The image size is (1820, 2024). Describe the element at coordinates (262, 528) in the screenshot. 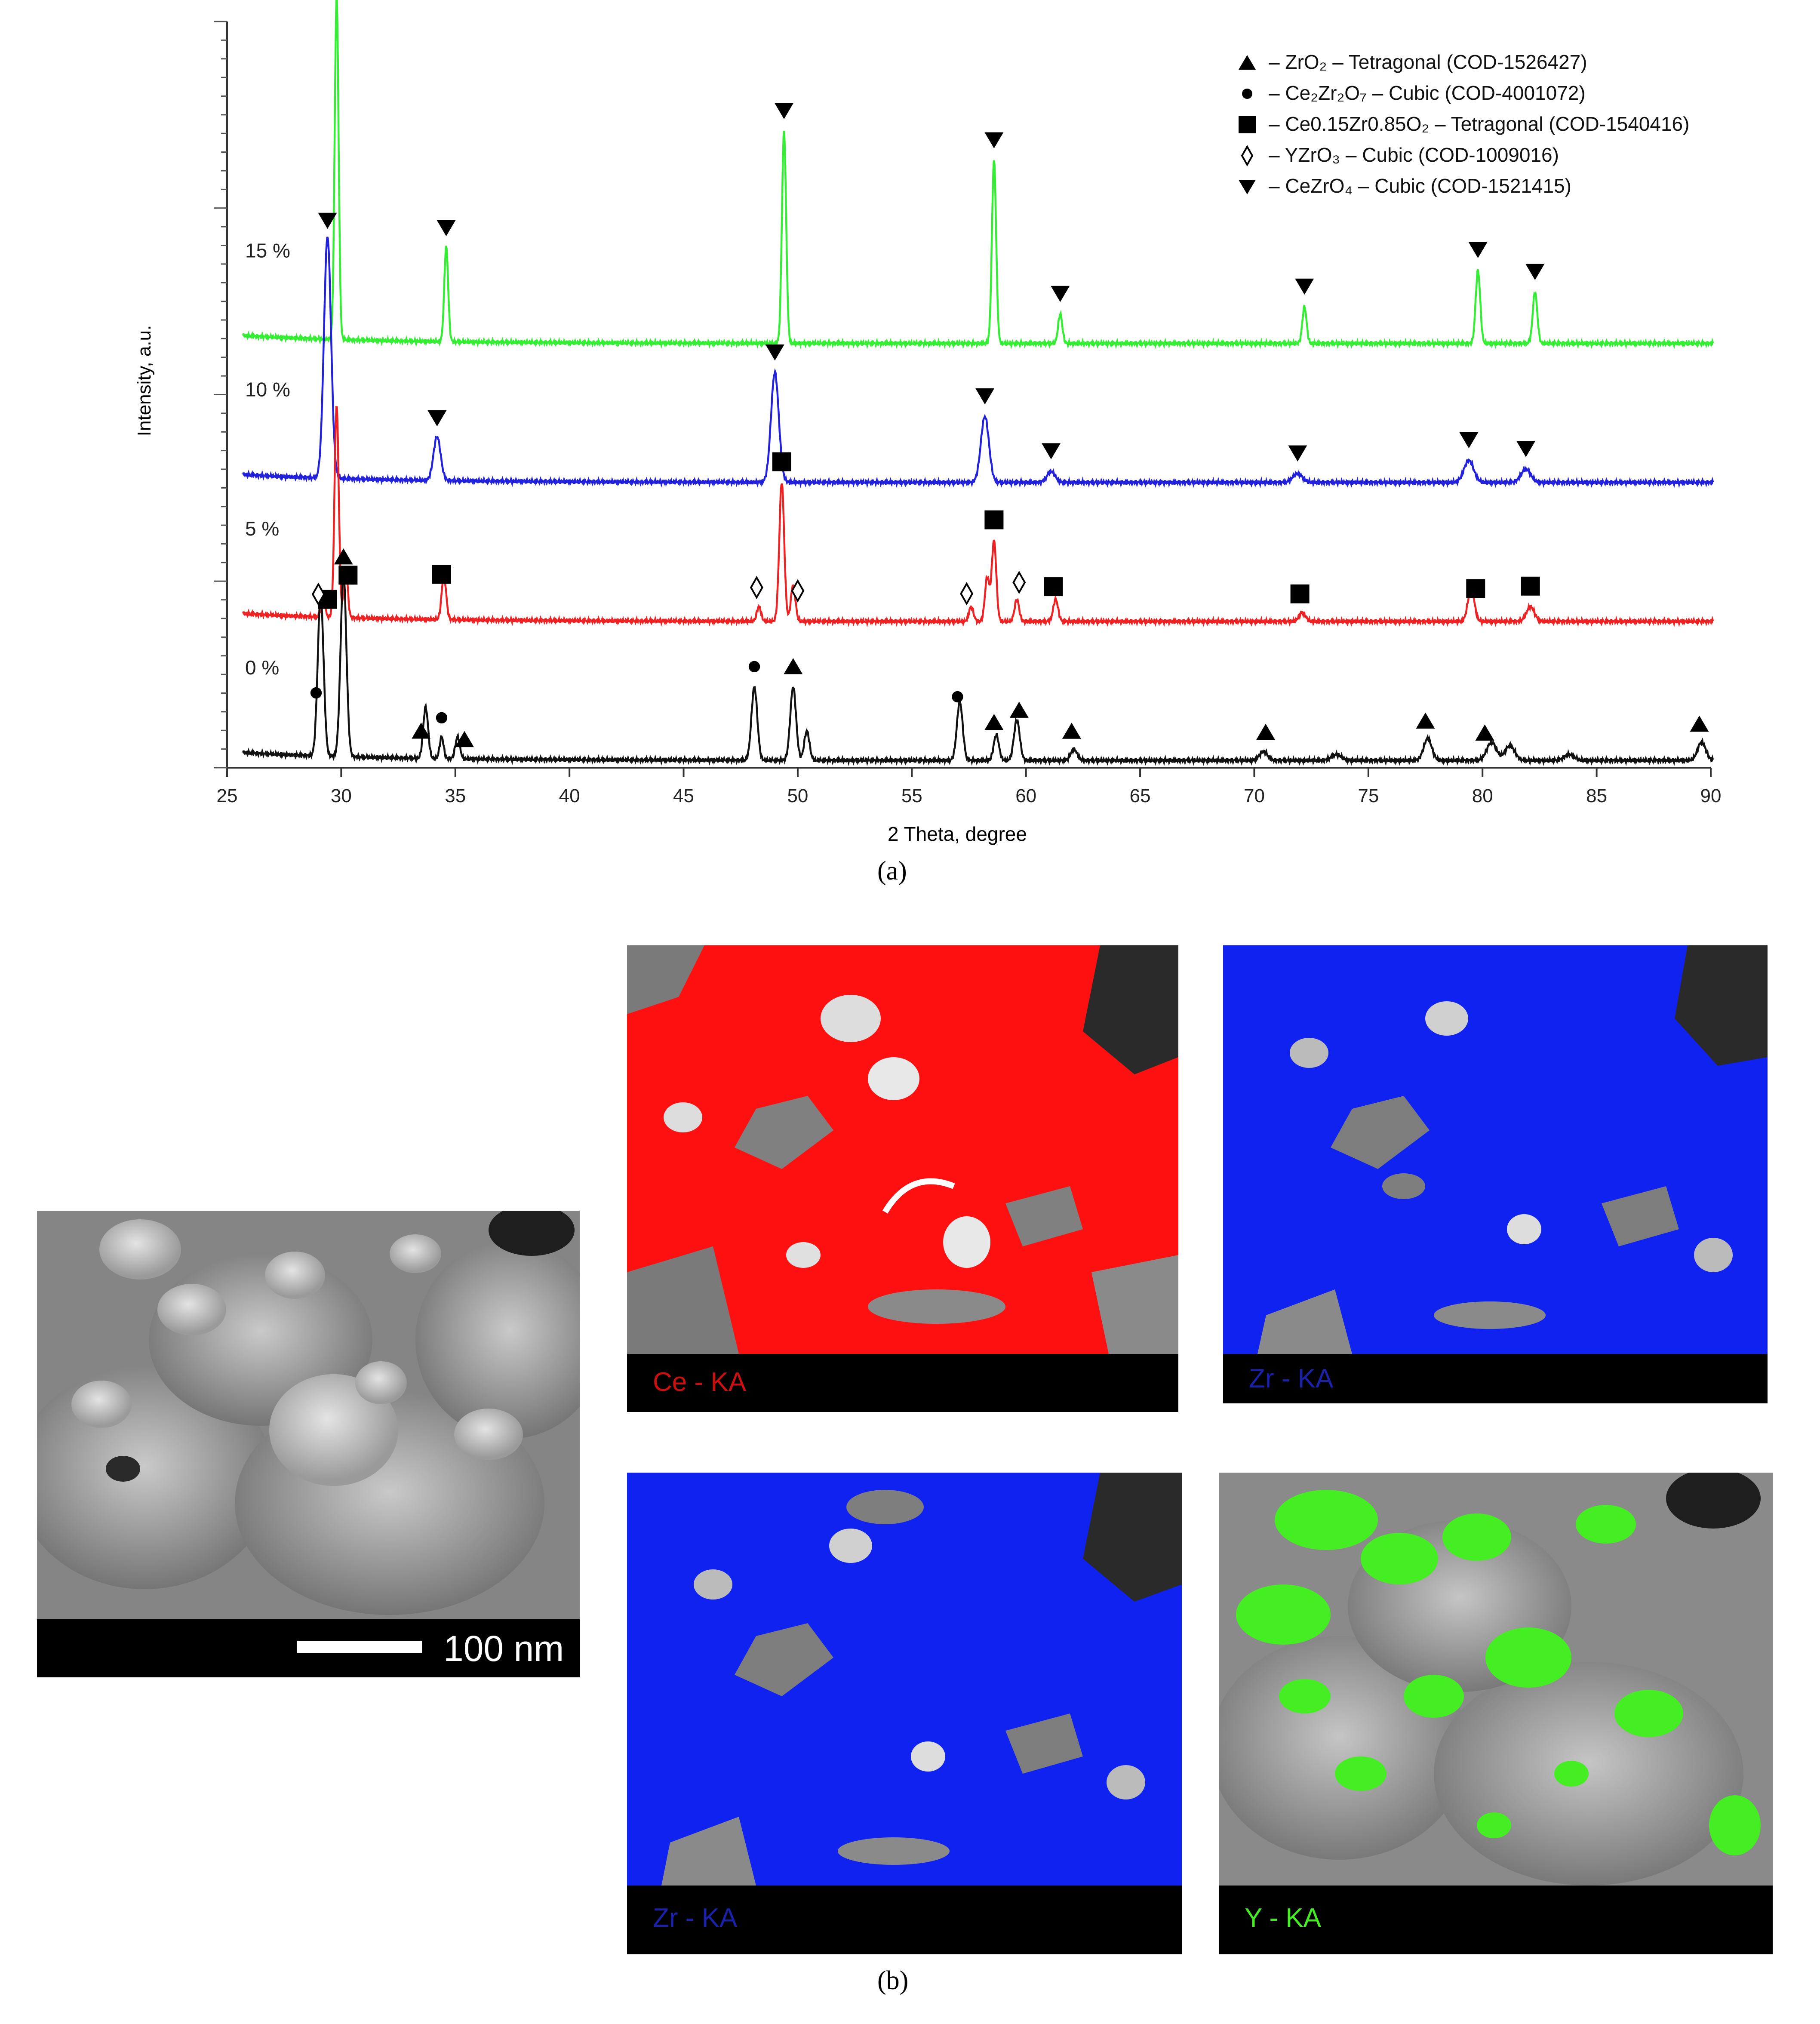

I see `series-label: 5 %` at that location.